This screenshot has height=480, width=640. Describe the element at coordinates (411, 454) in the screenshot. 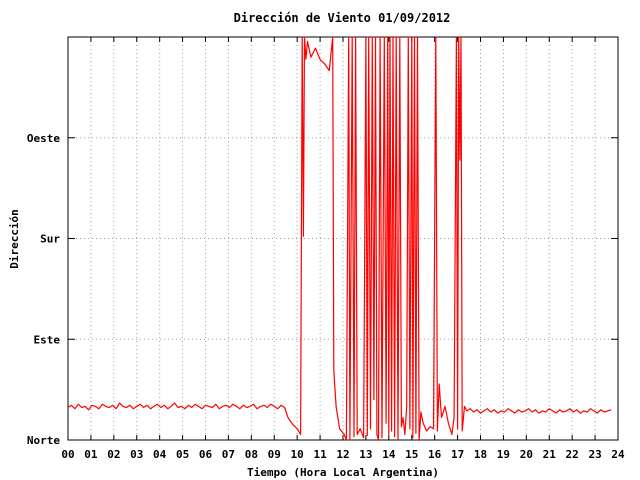

I see `x-tick-label: 15` at that location.